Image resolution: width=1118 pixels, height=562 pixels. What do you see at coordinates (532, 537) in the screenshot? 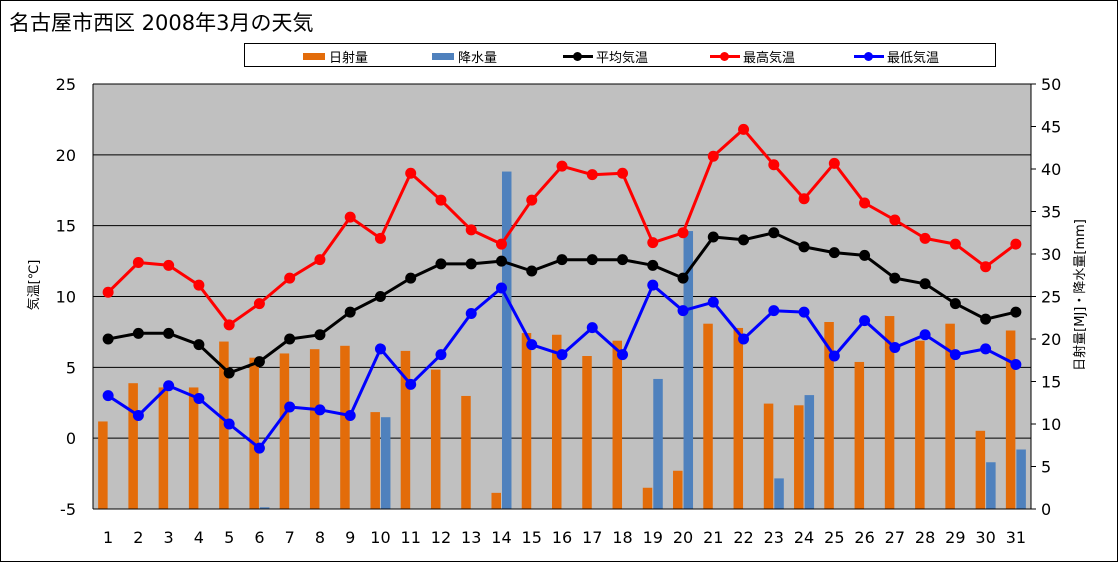
I see `x-tick-label: 15` at bounding box center [532, 537].